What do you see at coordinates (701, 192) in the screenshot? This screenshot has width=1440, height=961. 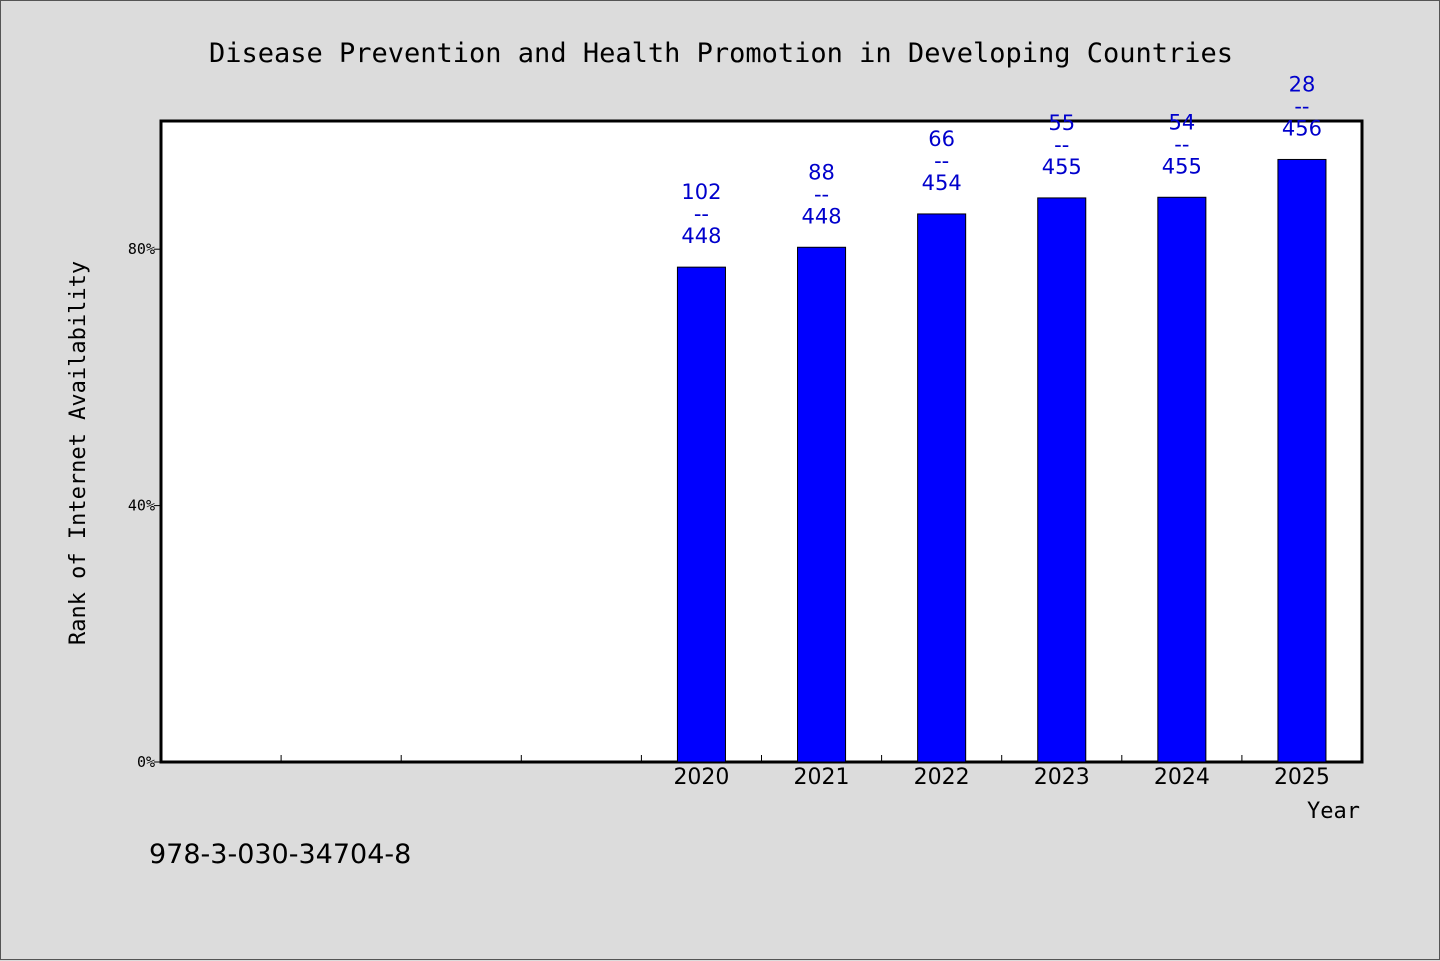 I see `bar-data-label: 102` at bounding box center [701, 192].